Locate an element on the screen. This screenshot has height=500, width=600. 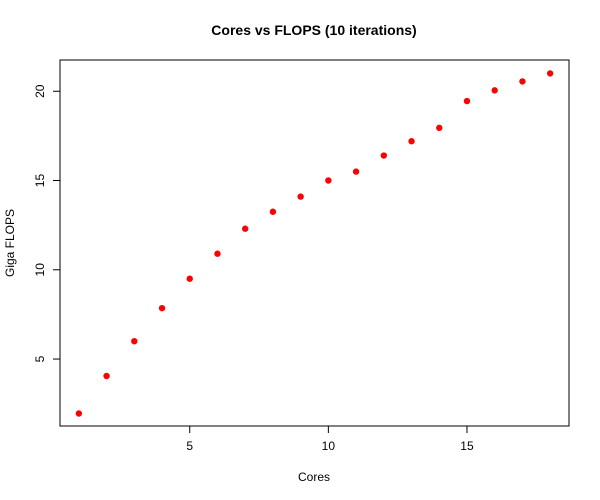
x-tick-label: 10 is located at coordinates (329, 446).